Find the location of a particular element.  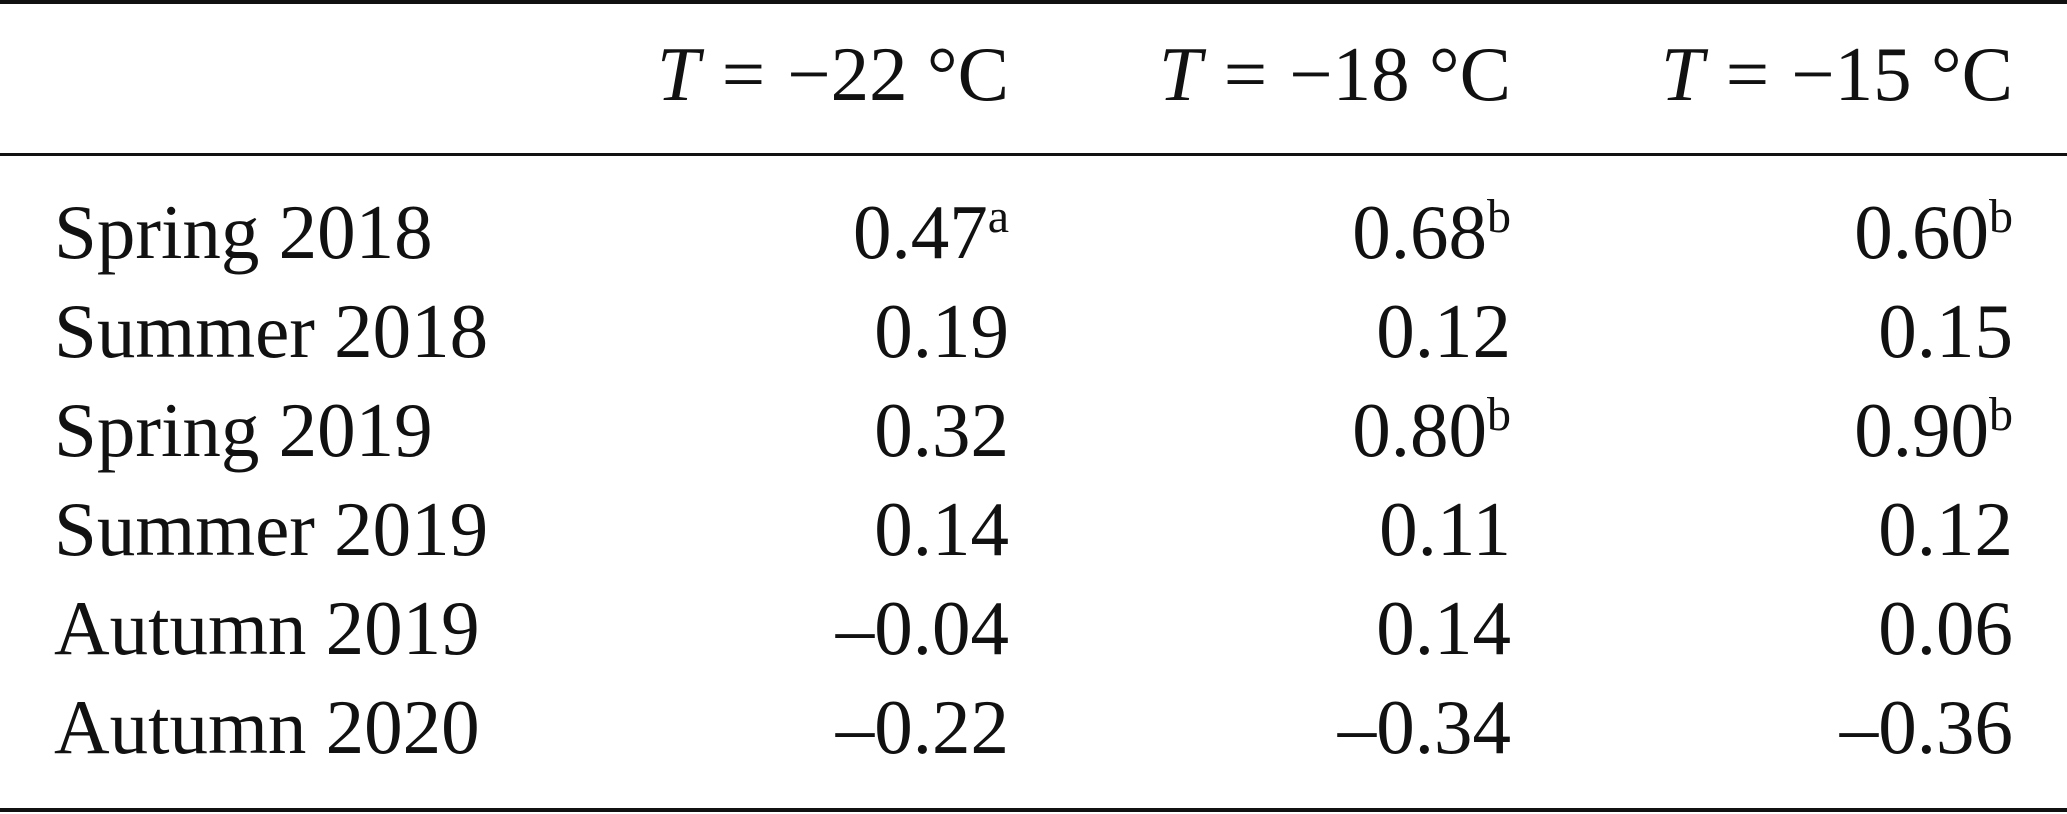

row-label: Autumn 2019 is located at coordinates (267, 628).